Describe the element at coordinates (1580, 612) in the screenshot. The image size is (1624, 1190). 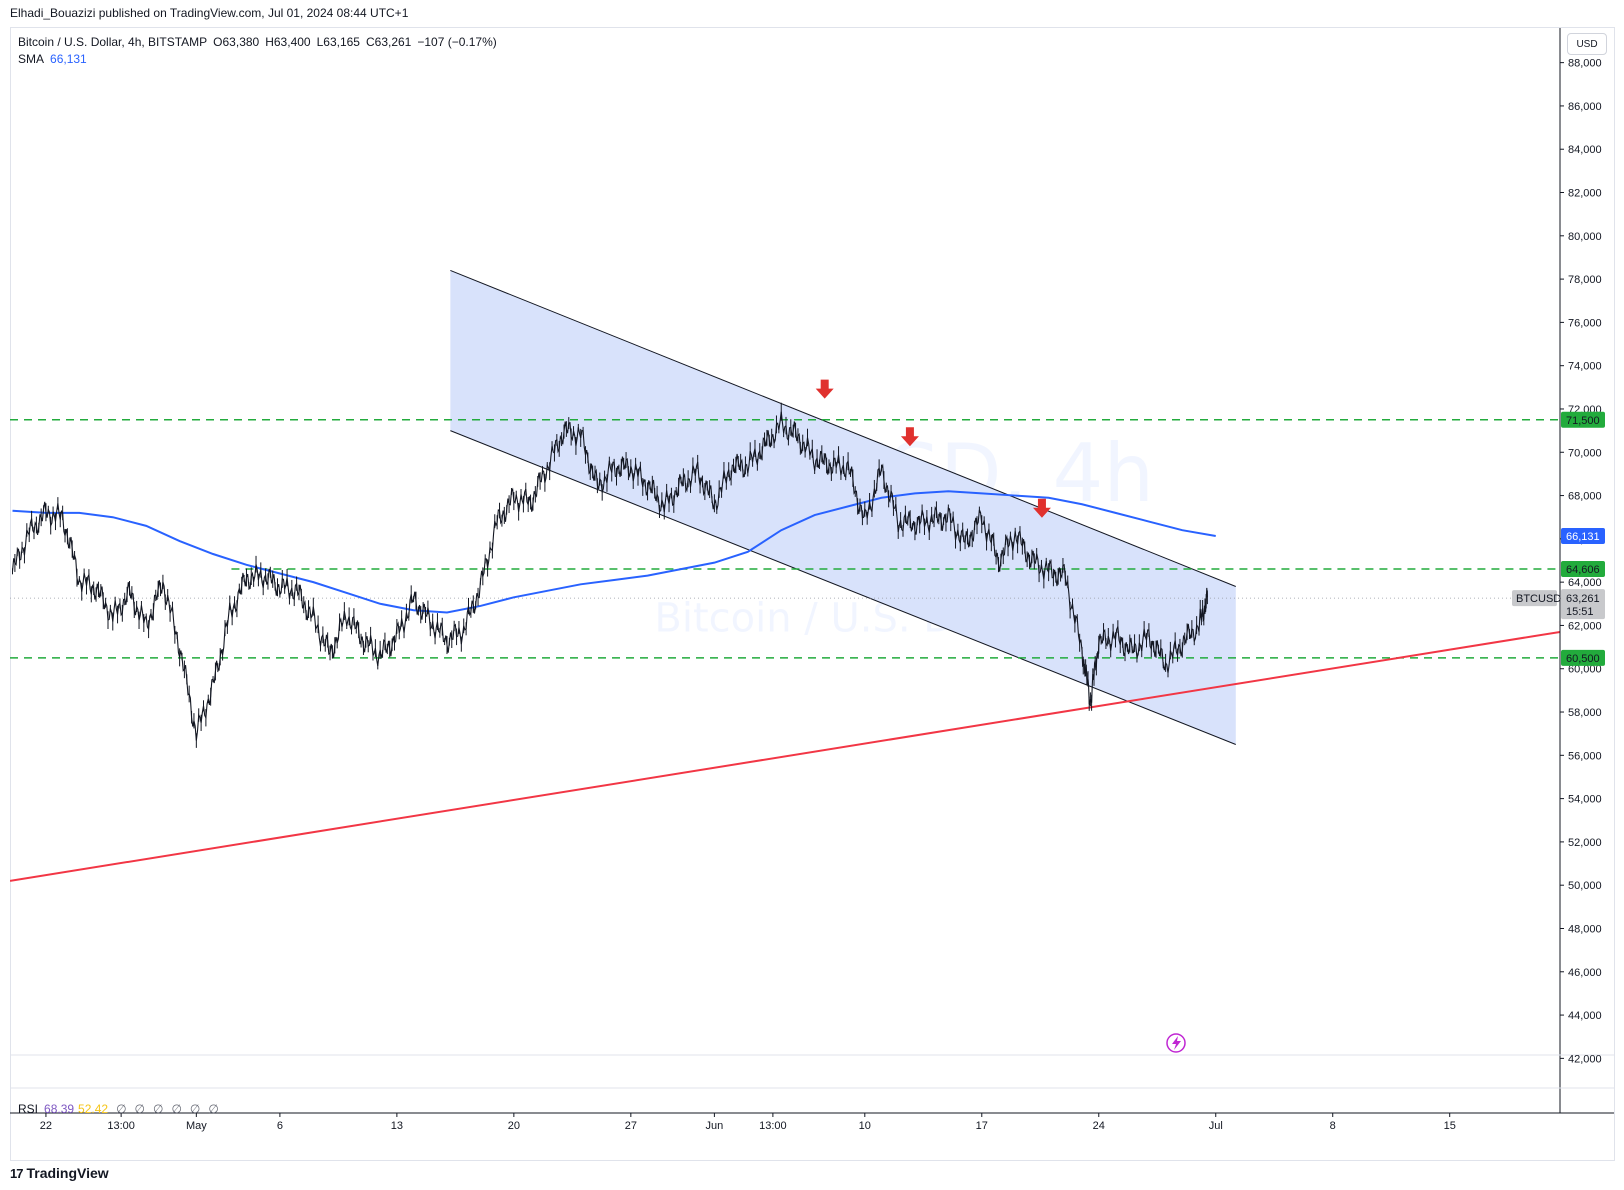
I see `bar-countdown-label: 15:51` at that location.